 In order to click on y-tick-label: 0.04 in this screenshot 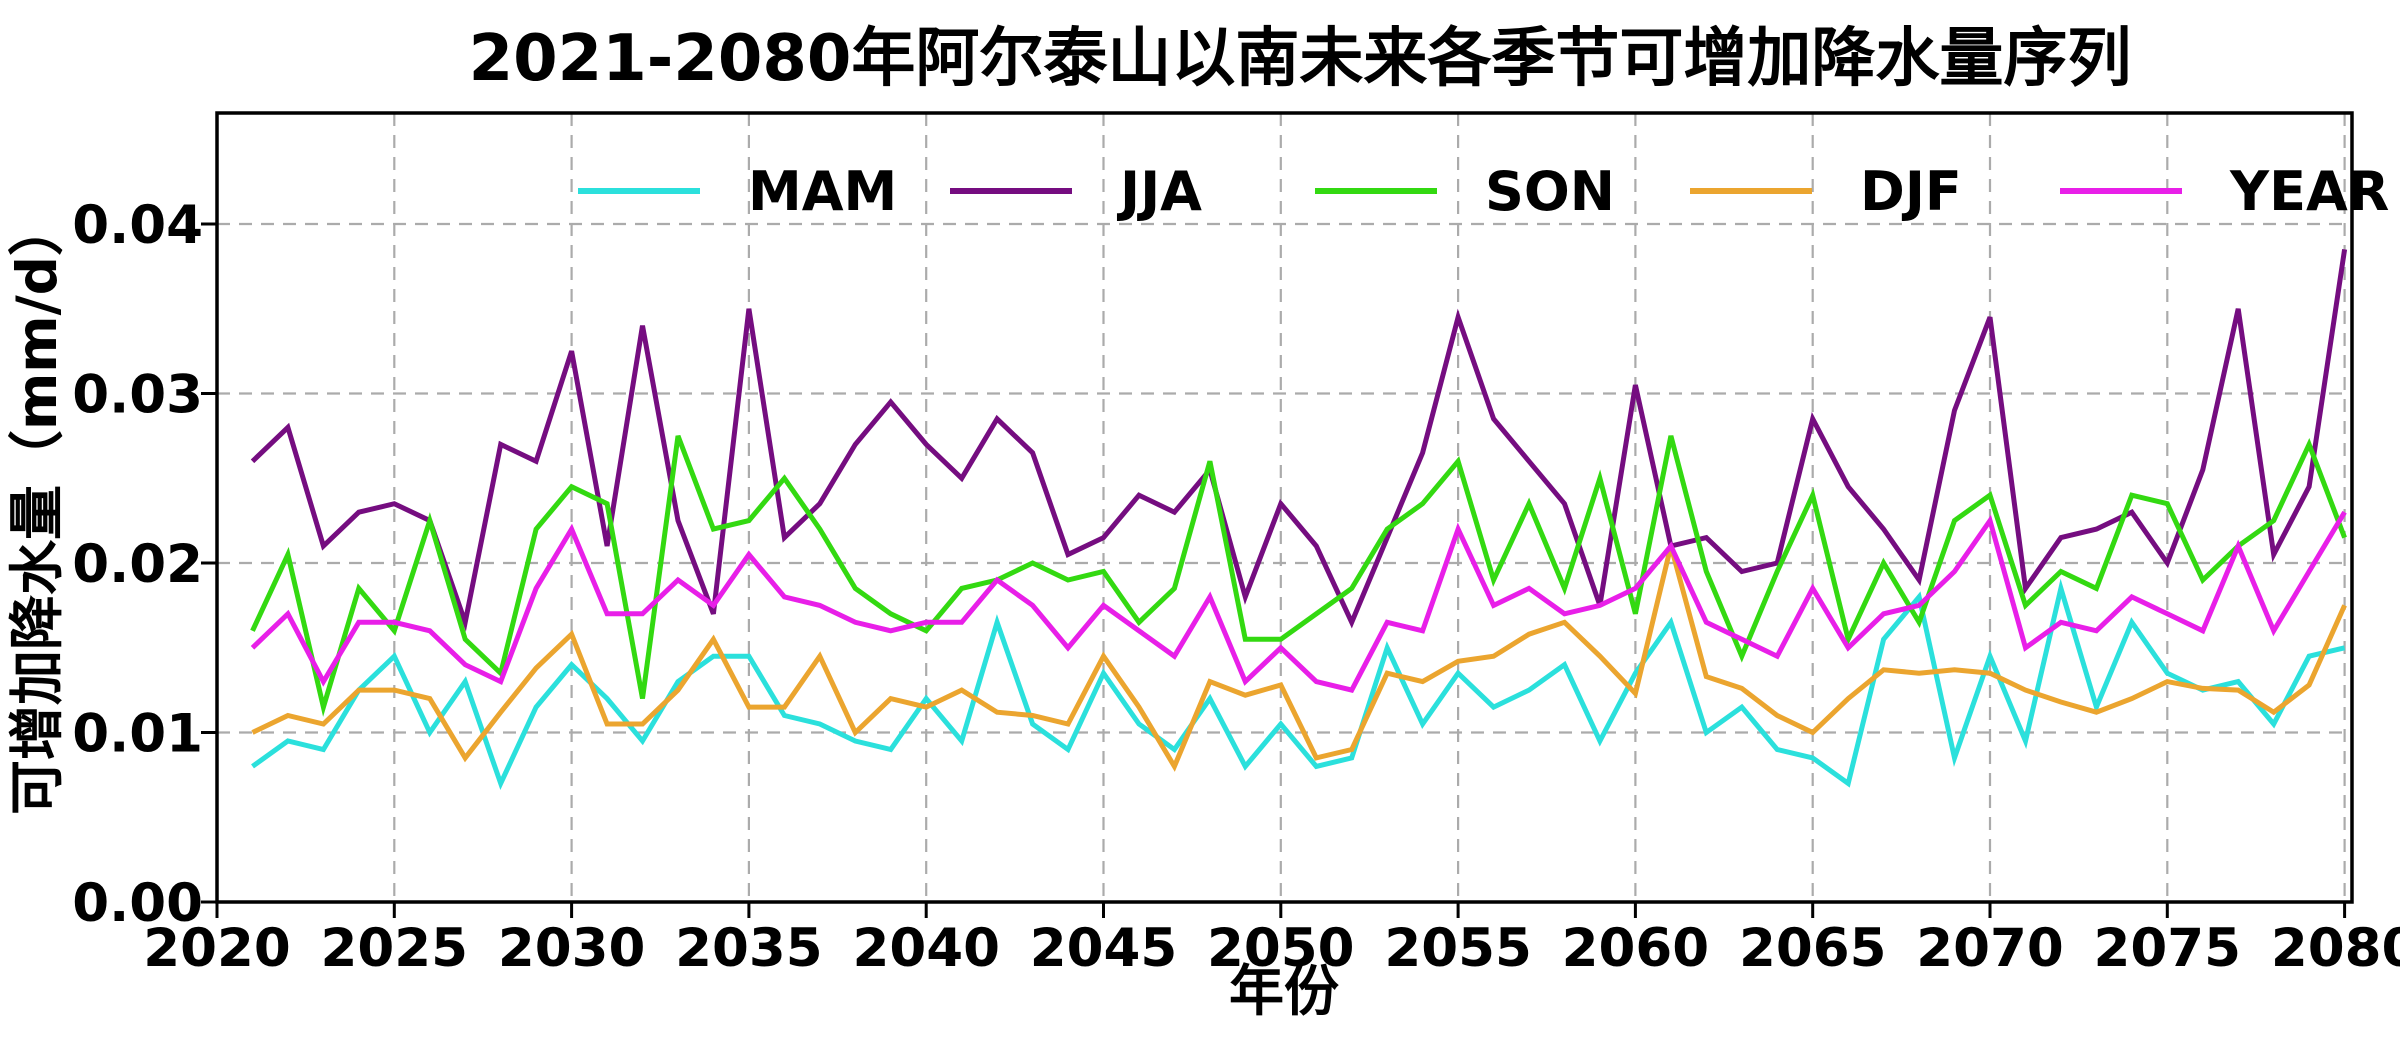, I will do `click(137, 225)`.